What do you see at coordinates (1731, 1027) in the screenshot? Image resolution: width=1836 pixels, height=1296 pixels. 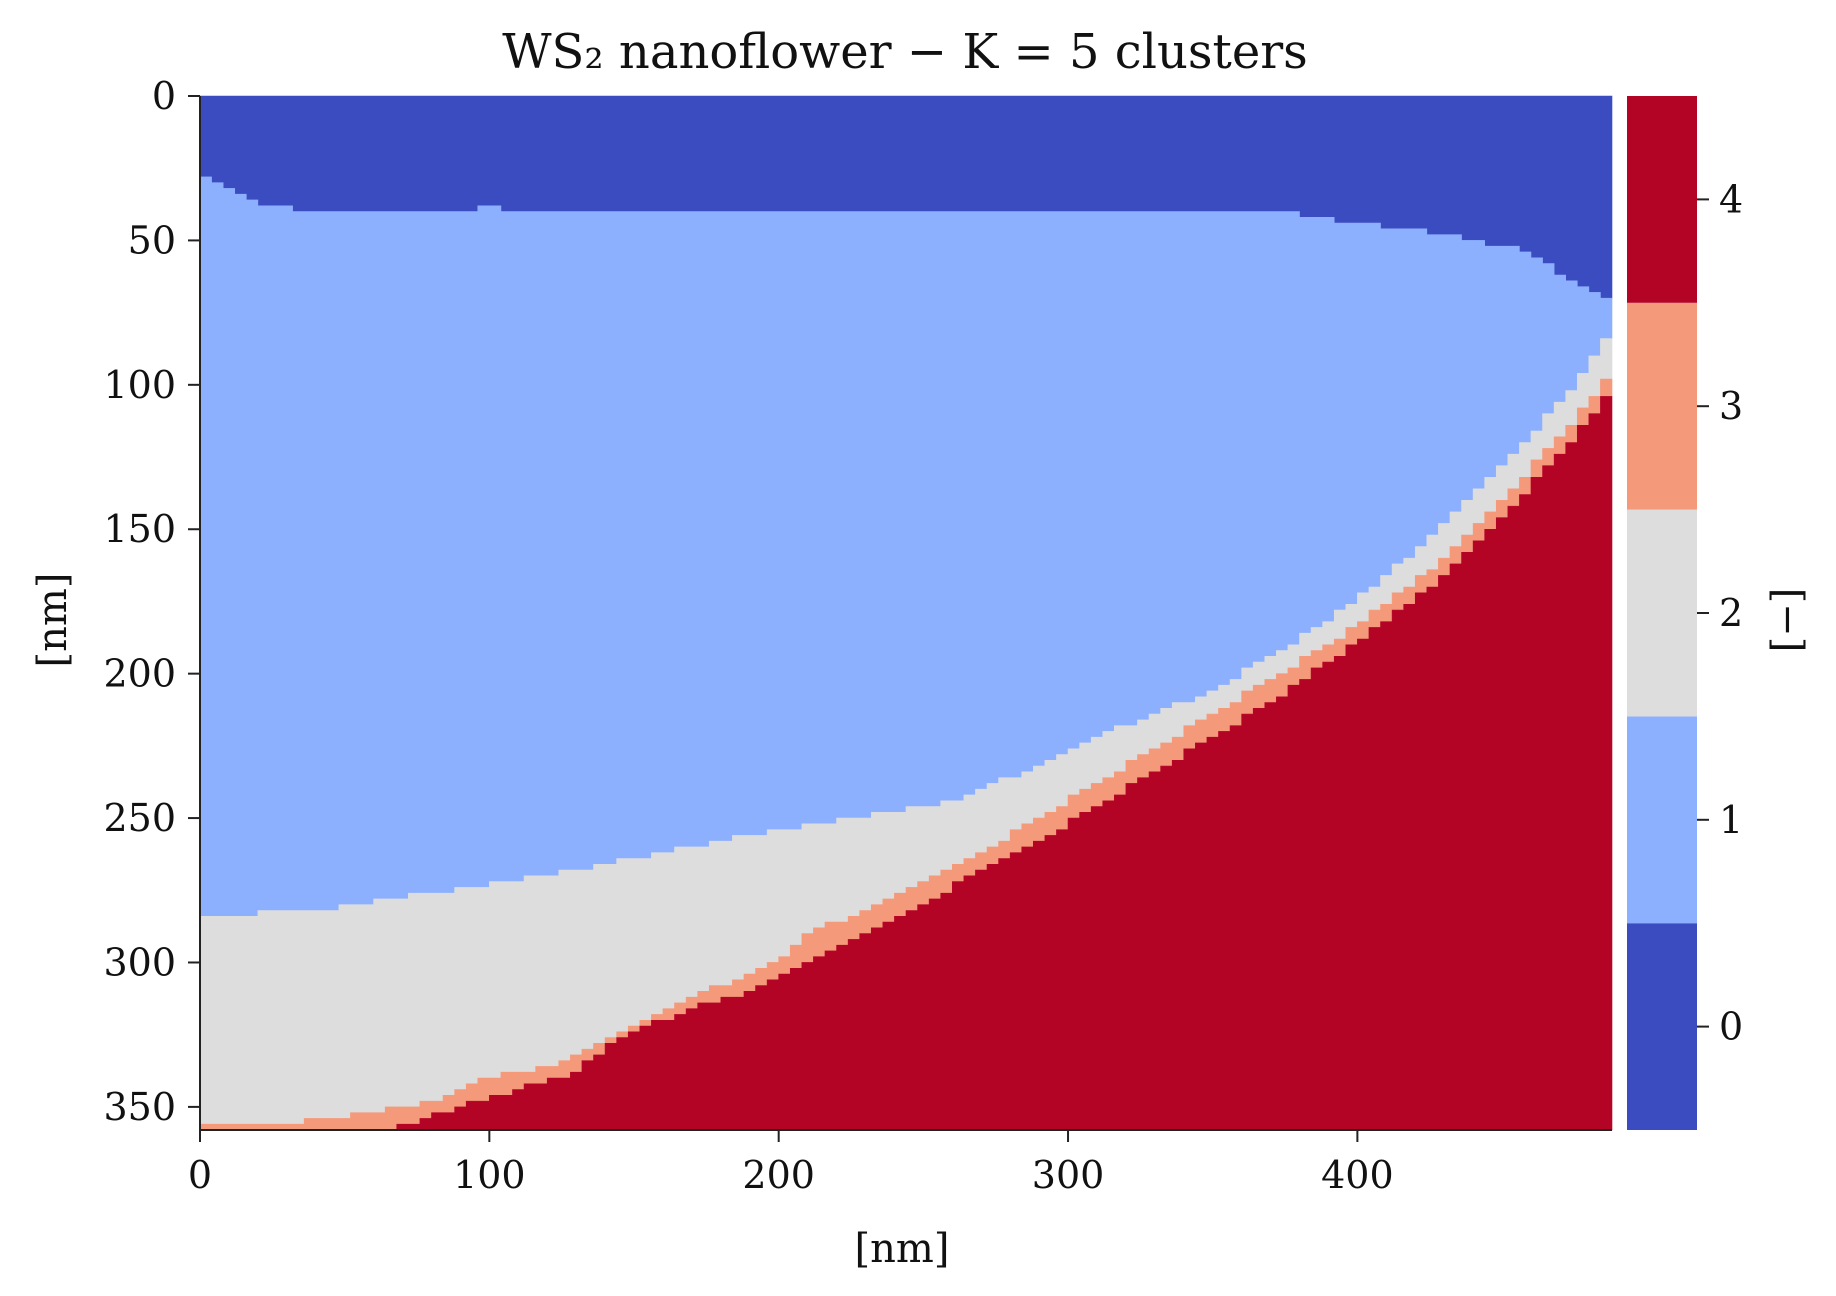 I see `colorbar-tick-label: 0` at bounding box center [1731, 1027].